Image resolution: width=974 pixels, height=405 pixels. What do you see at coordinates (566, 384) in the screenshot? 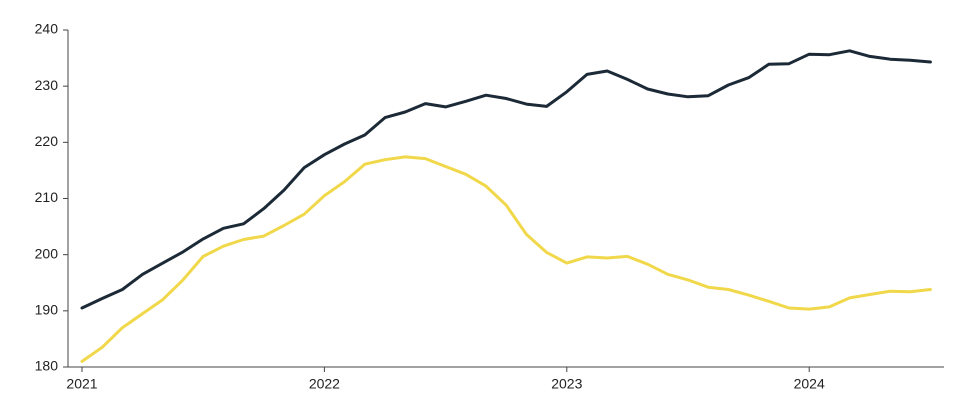
I see `x-tick-label: 2023` at bounding box center [566, 384].